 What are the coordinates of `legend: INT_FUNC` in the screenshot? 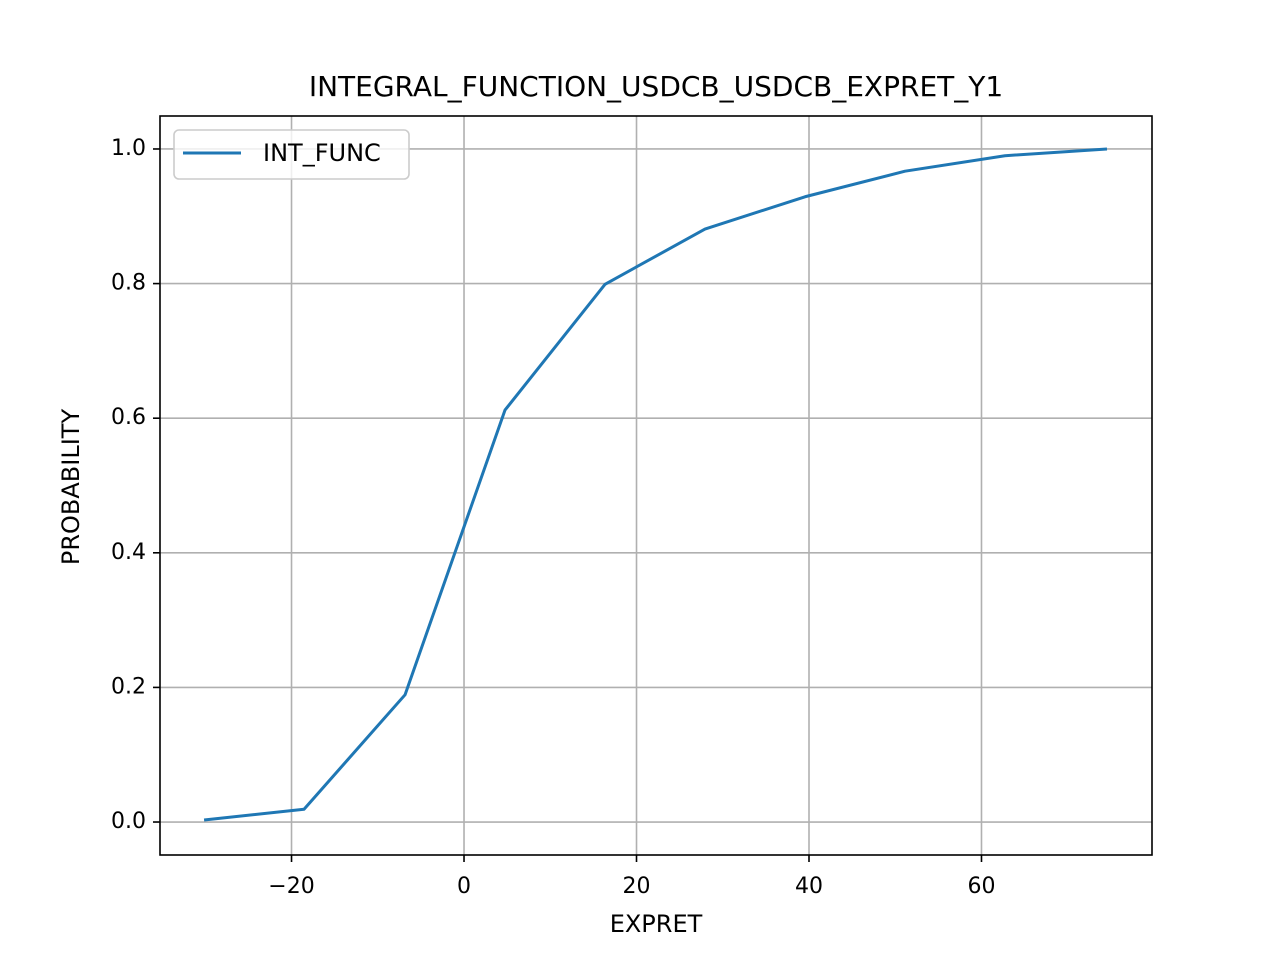 It's located at (291, 154).